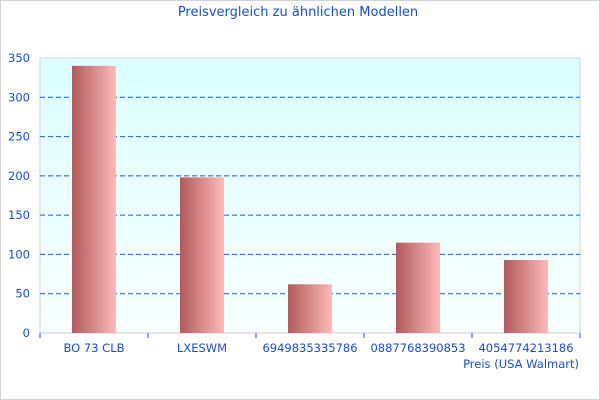  Describe the element at coordinates (19, 215) in the screenshot. I see `y-tick-label: 150` at that location.